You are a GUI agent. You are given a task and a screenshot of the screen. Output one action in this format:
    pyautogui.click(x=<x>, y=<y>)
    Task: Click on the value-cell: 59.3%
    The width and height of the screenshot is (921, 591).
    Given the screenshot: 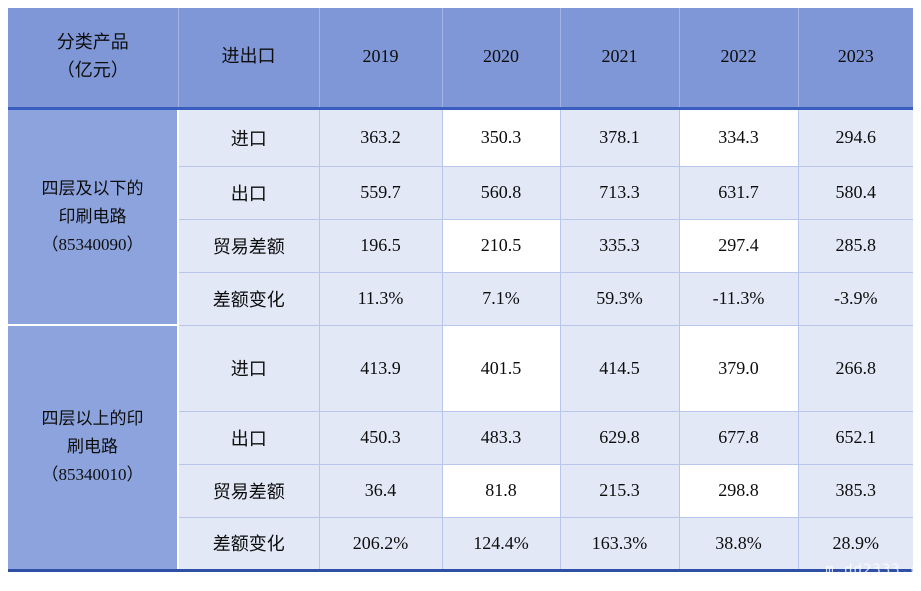 What is the action you would take?
    pyautogui.click(x=619, y=298)
    